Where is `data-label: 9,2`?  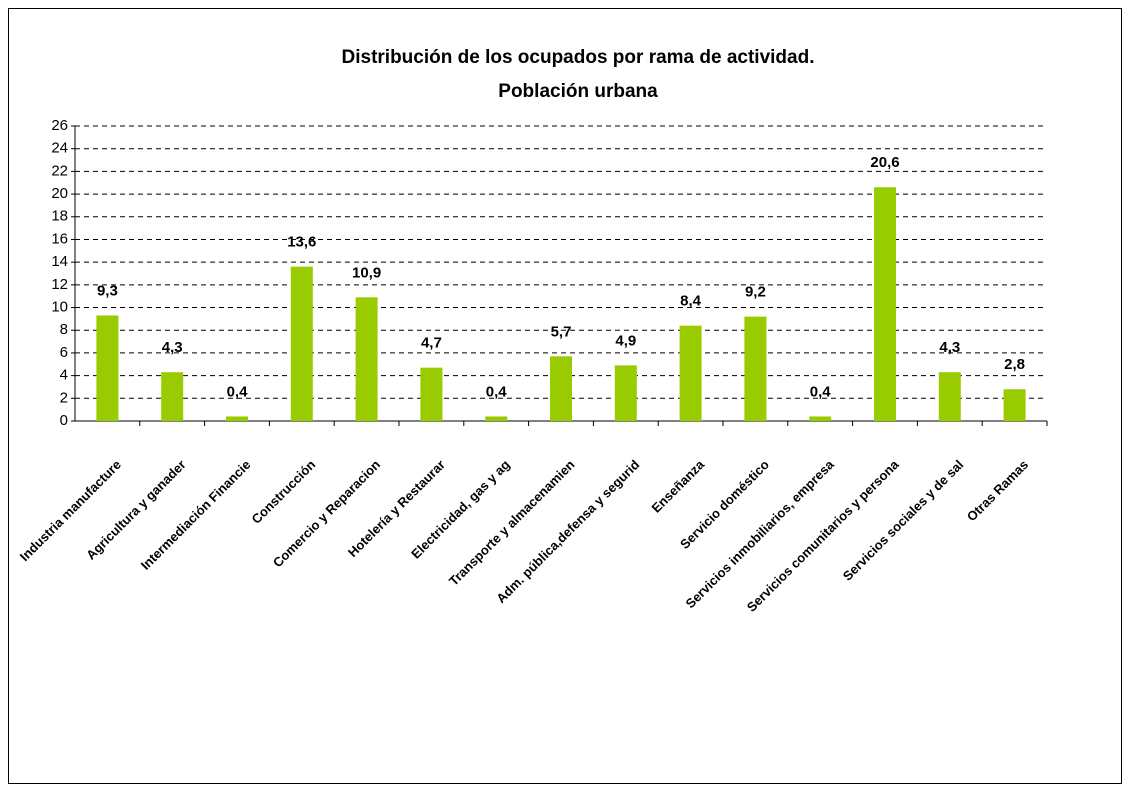 data-label: 9,2 is located at coordinates (755, 292).